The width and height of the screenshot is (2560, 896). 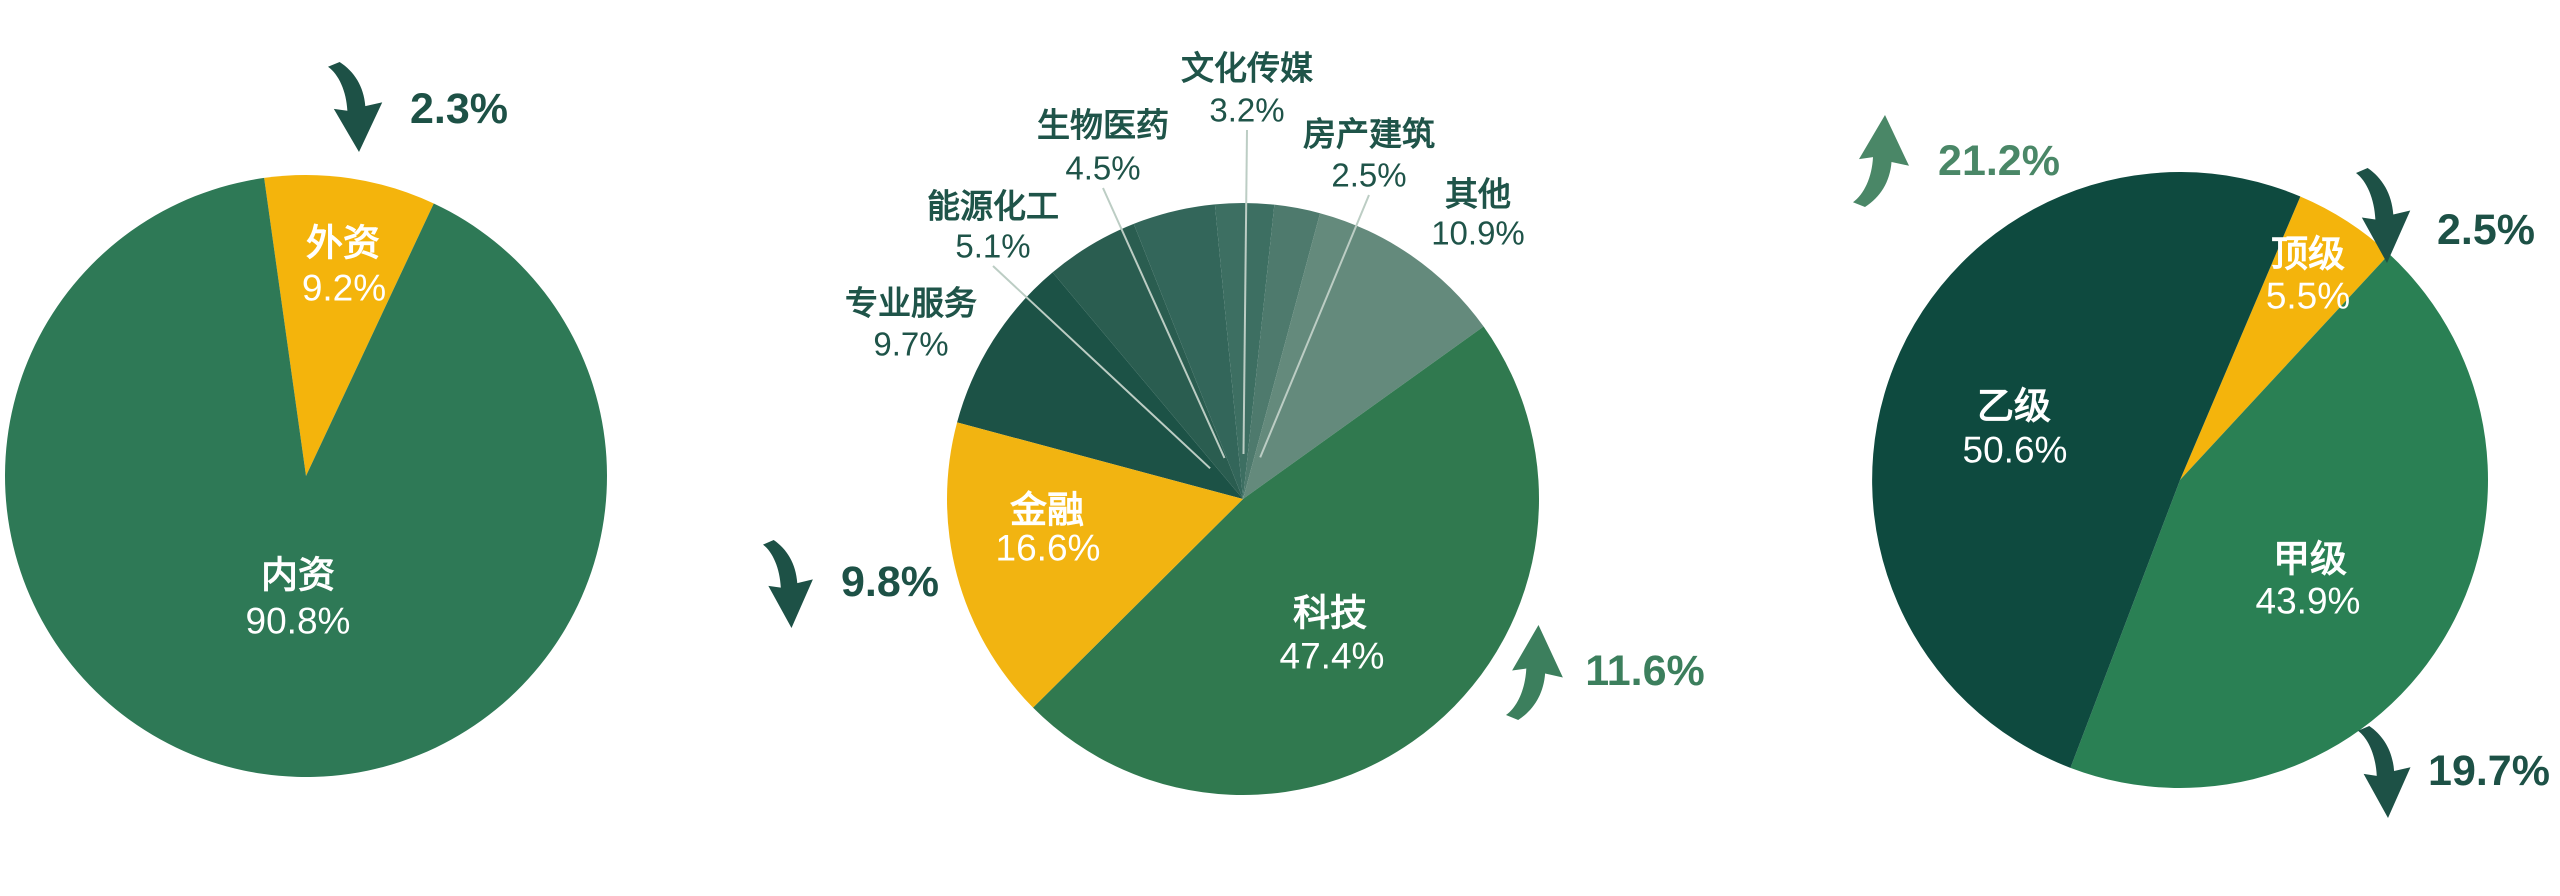 I want to click on slice-grade-b, so click(x=2086, y=470).